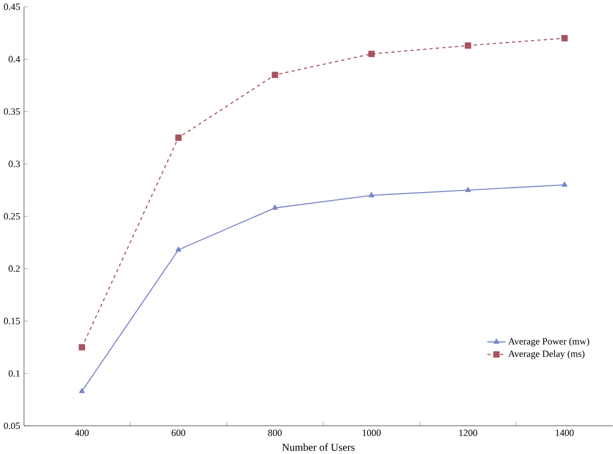 The image size is (613, 454). Describe the element at coordinates (12, 111) in the screenshot. I see `y-tick-label: 0.35` at that location.